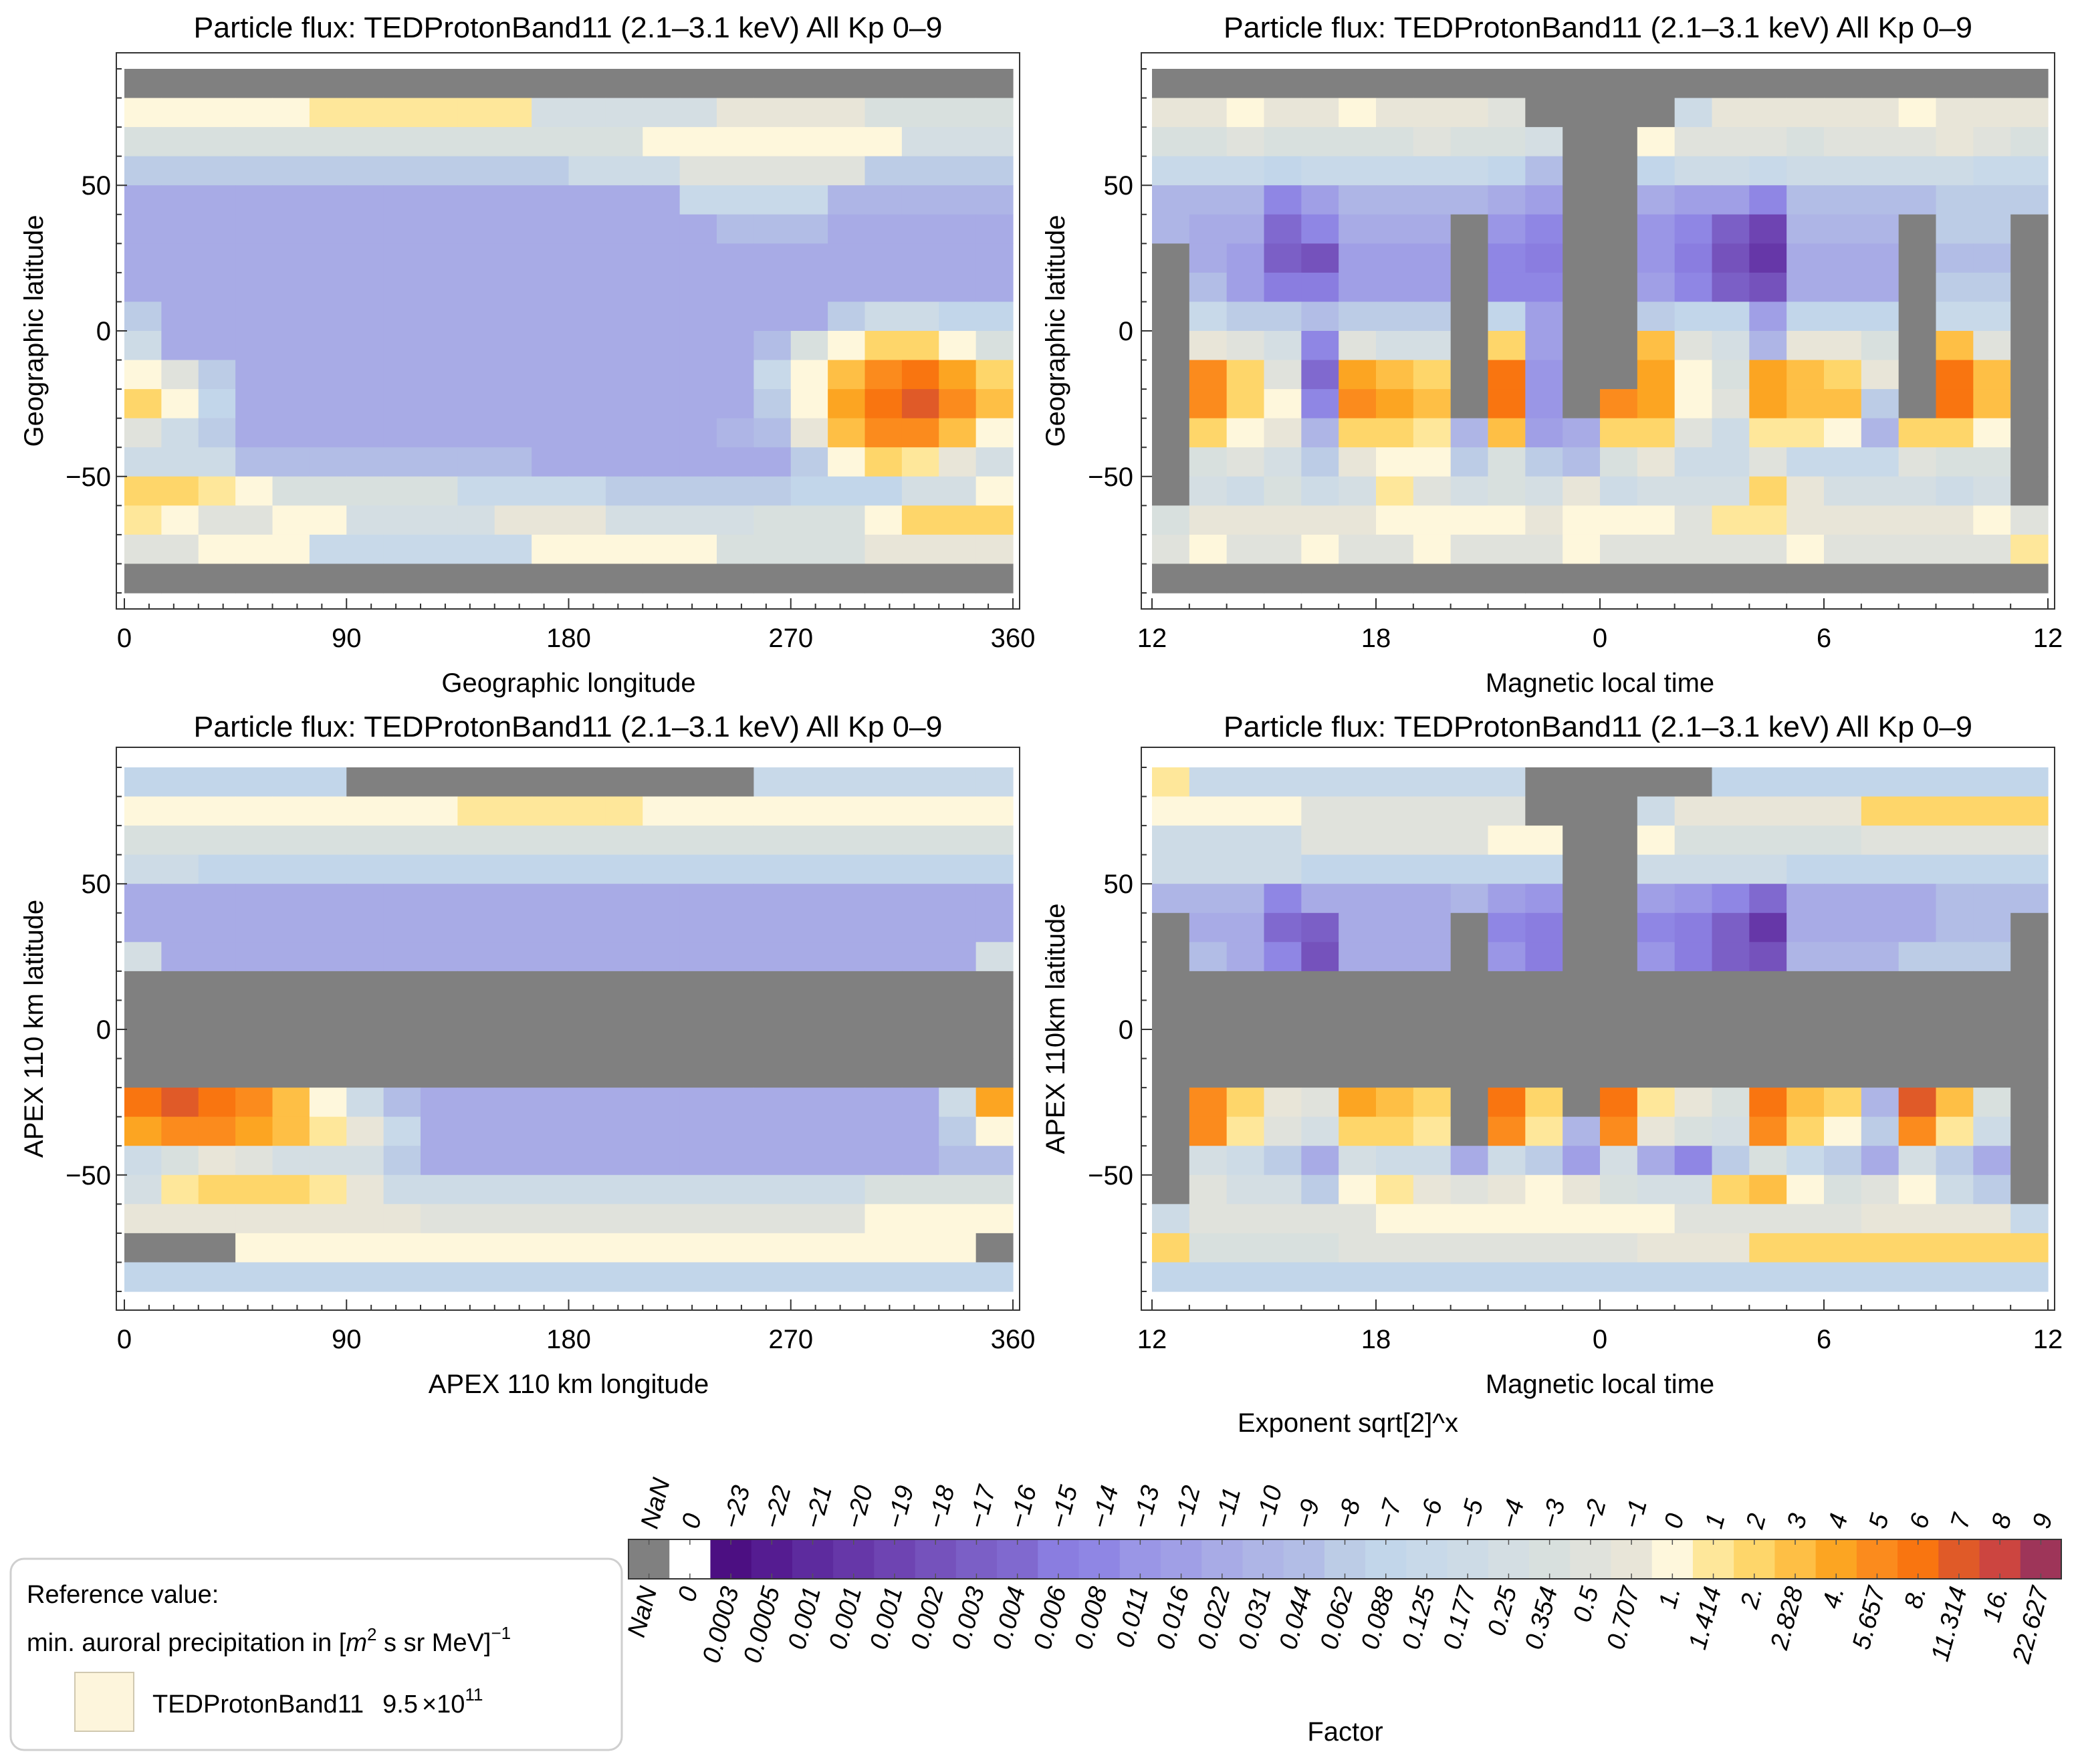  What do you see at coordinates (1055, 331) in the screenshot?
I see `y-axis-label: Geographic latitude` at bounding box center [1055, 331].